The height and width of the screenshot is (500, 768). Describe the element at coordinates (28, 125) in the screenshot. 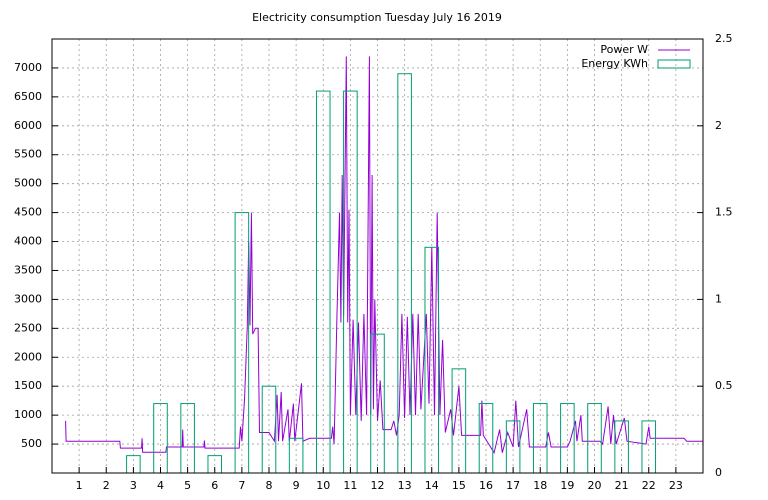

I see `y-tick-label: 6000` at that location.